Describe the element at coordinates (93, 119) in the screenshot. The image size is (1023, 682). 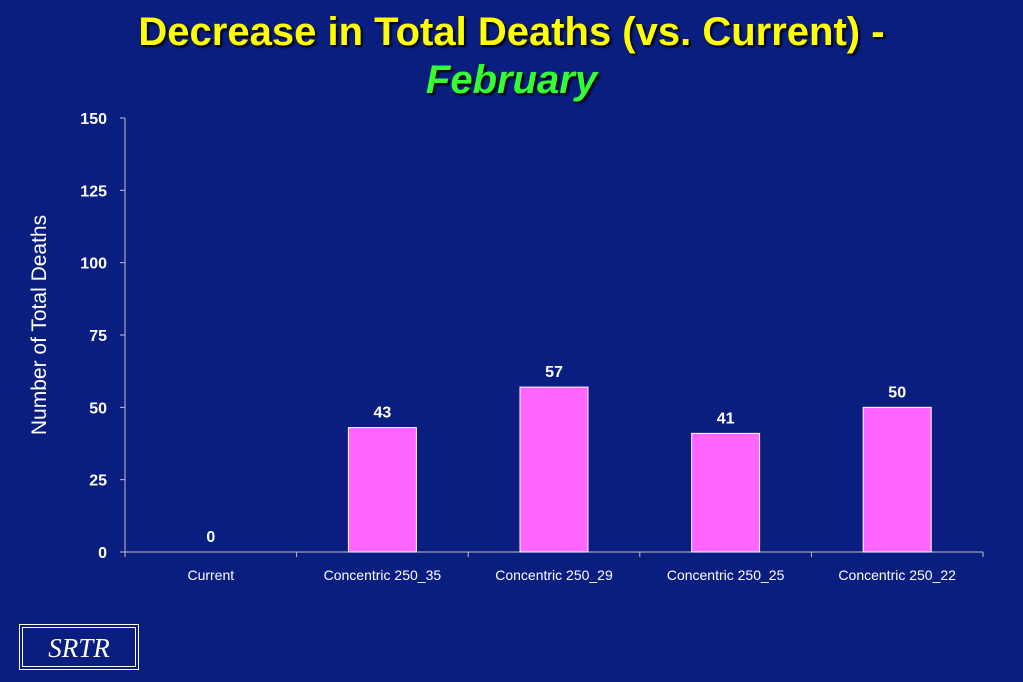
I see `y-tick-label: 150` at that location.